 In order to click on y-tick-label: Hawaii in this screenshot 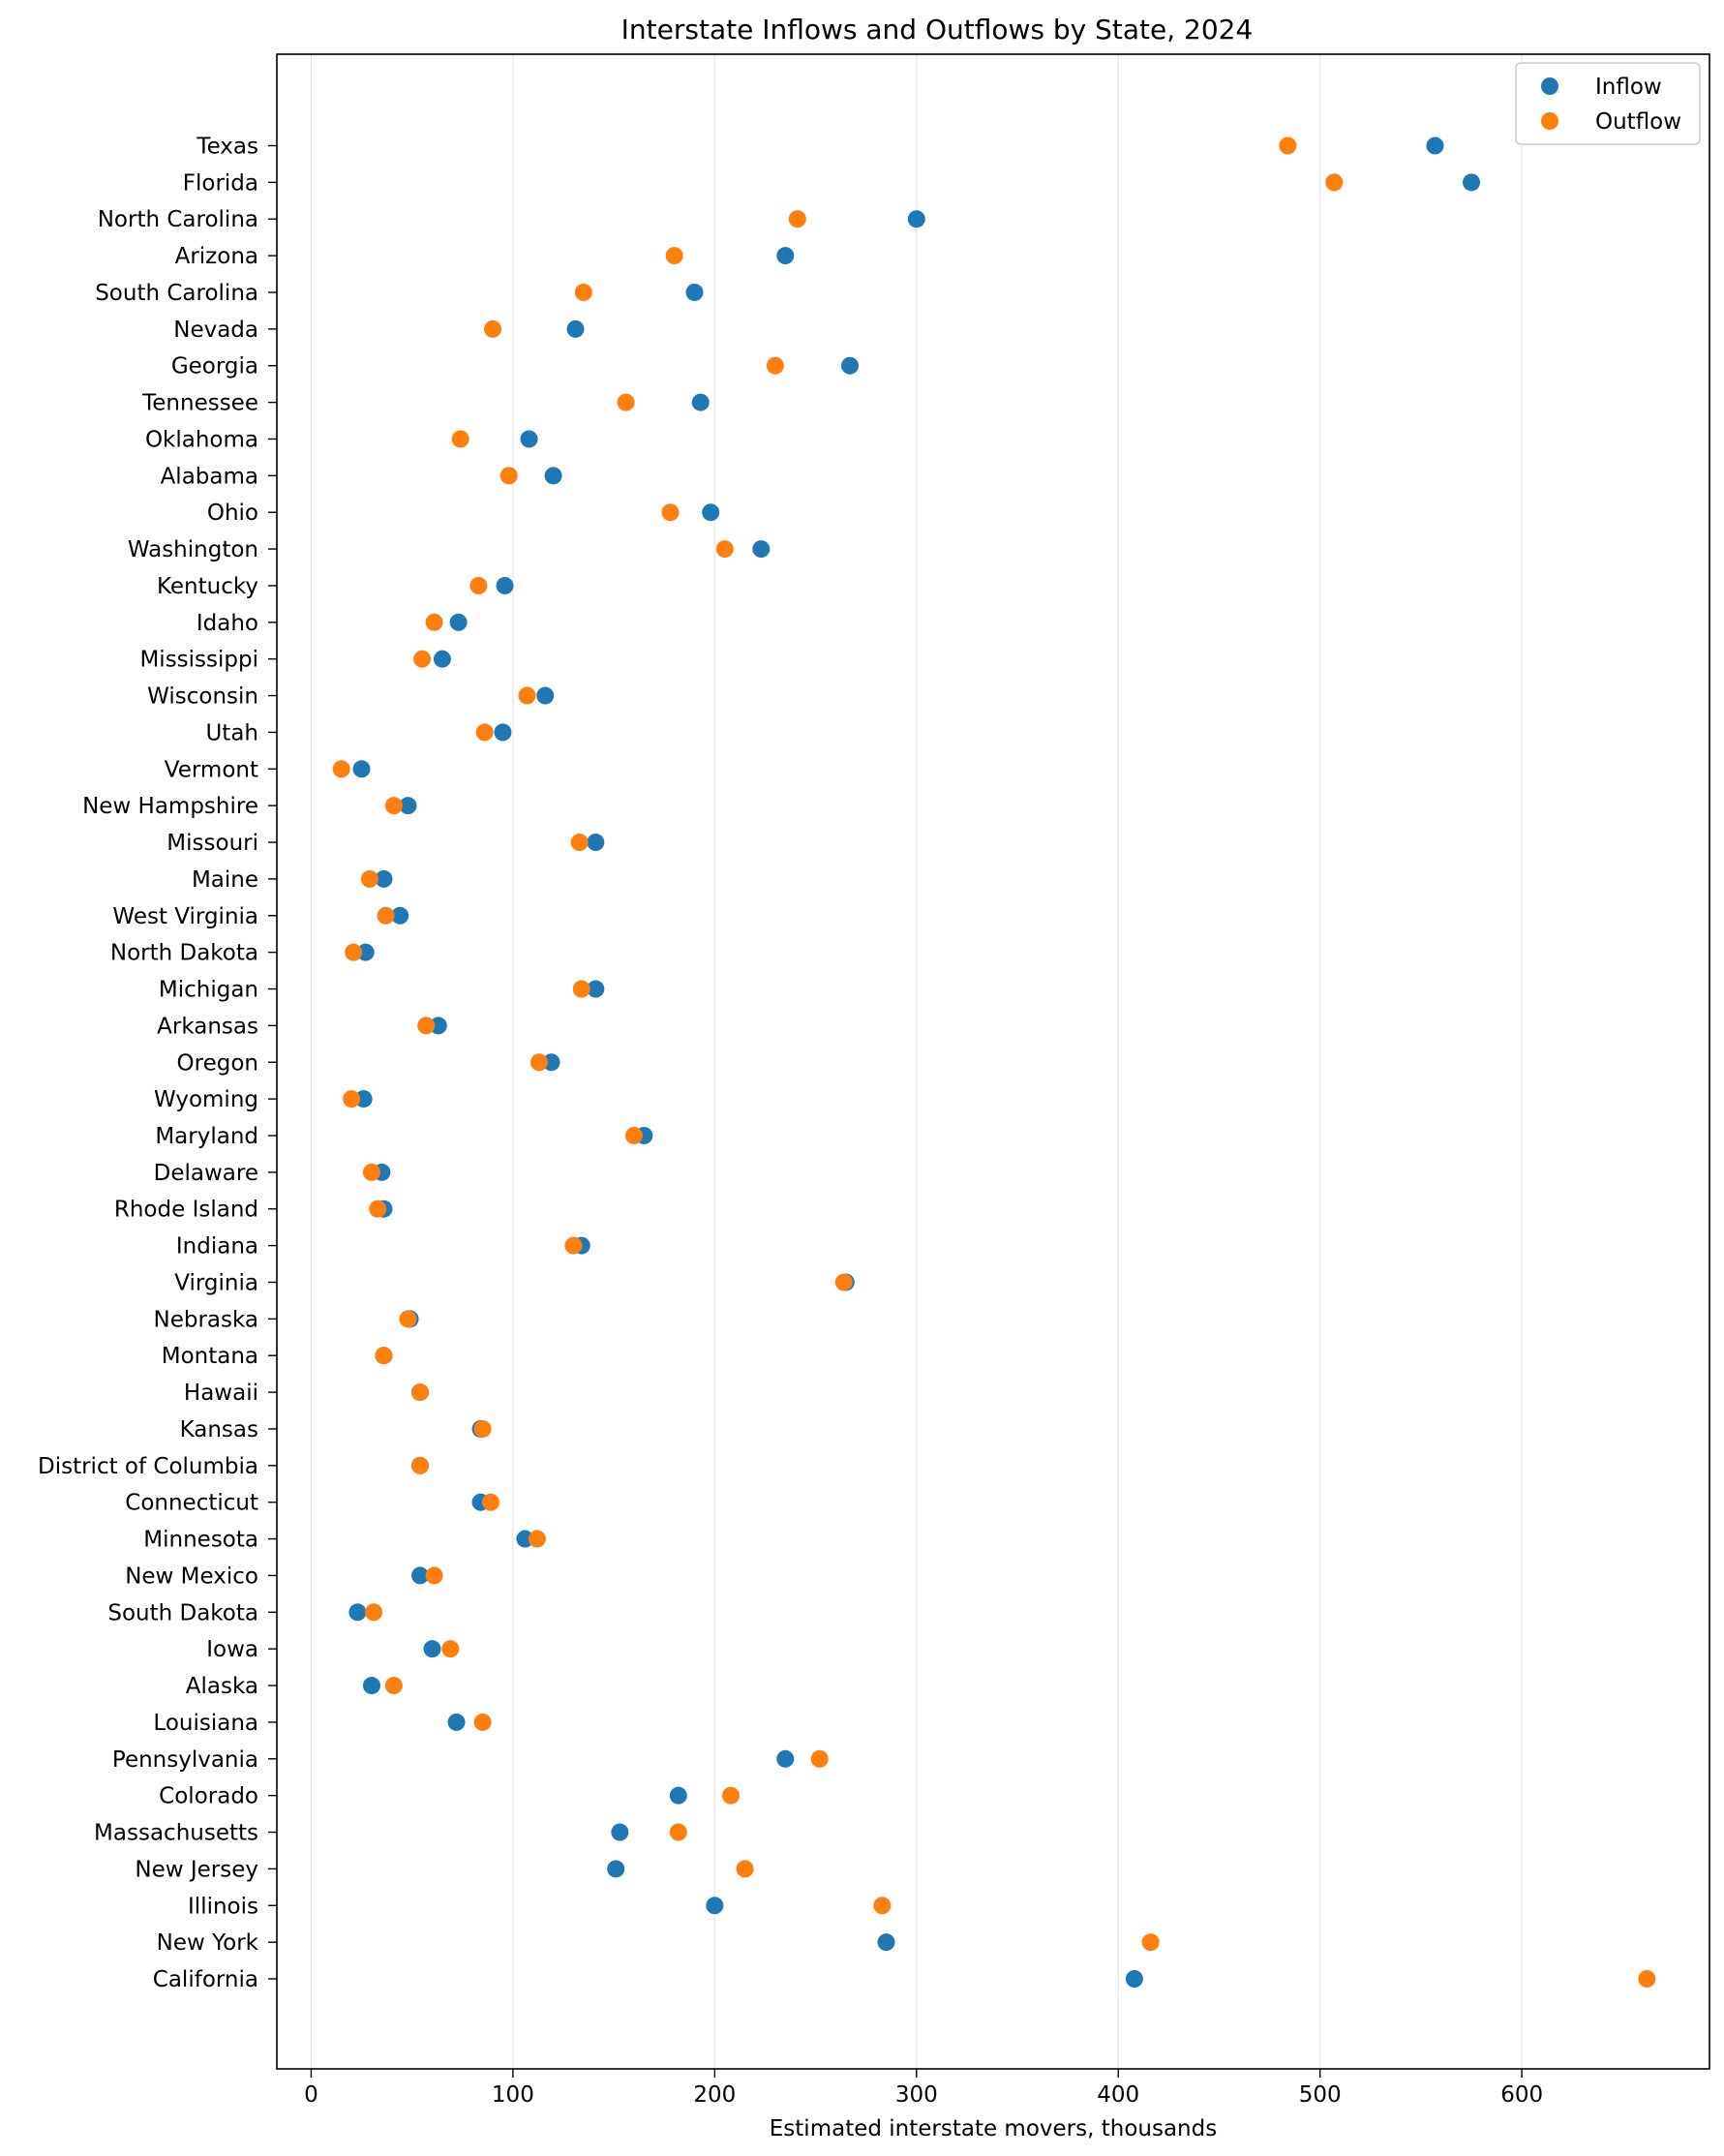, I will do `click(221, 1394)`.